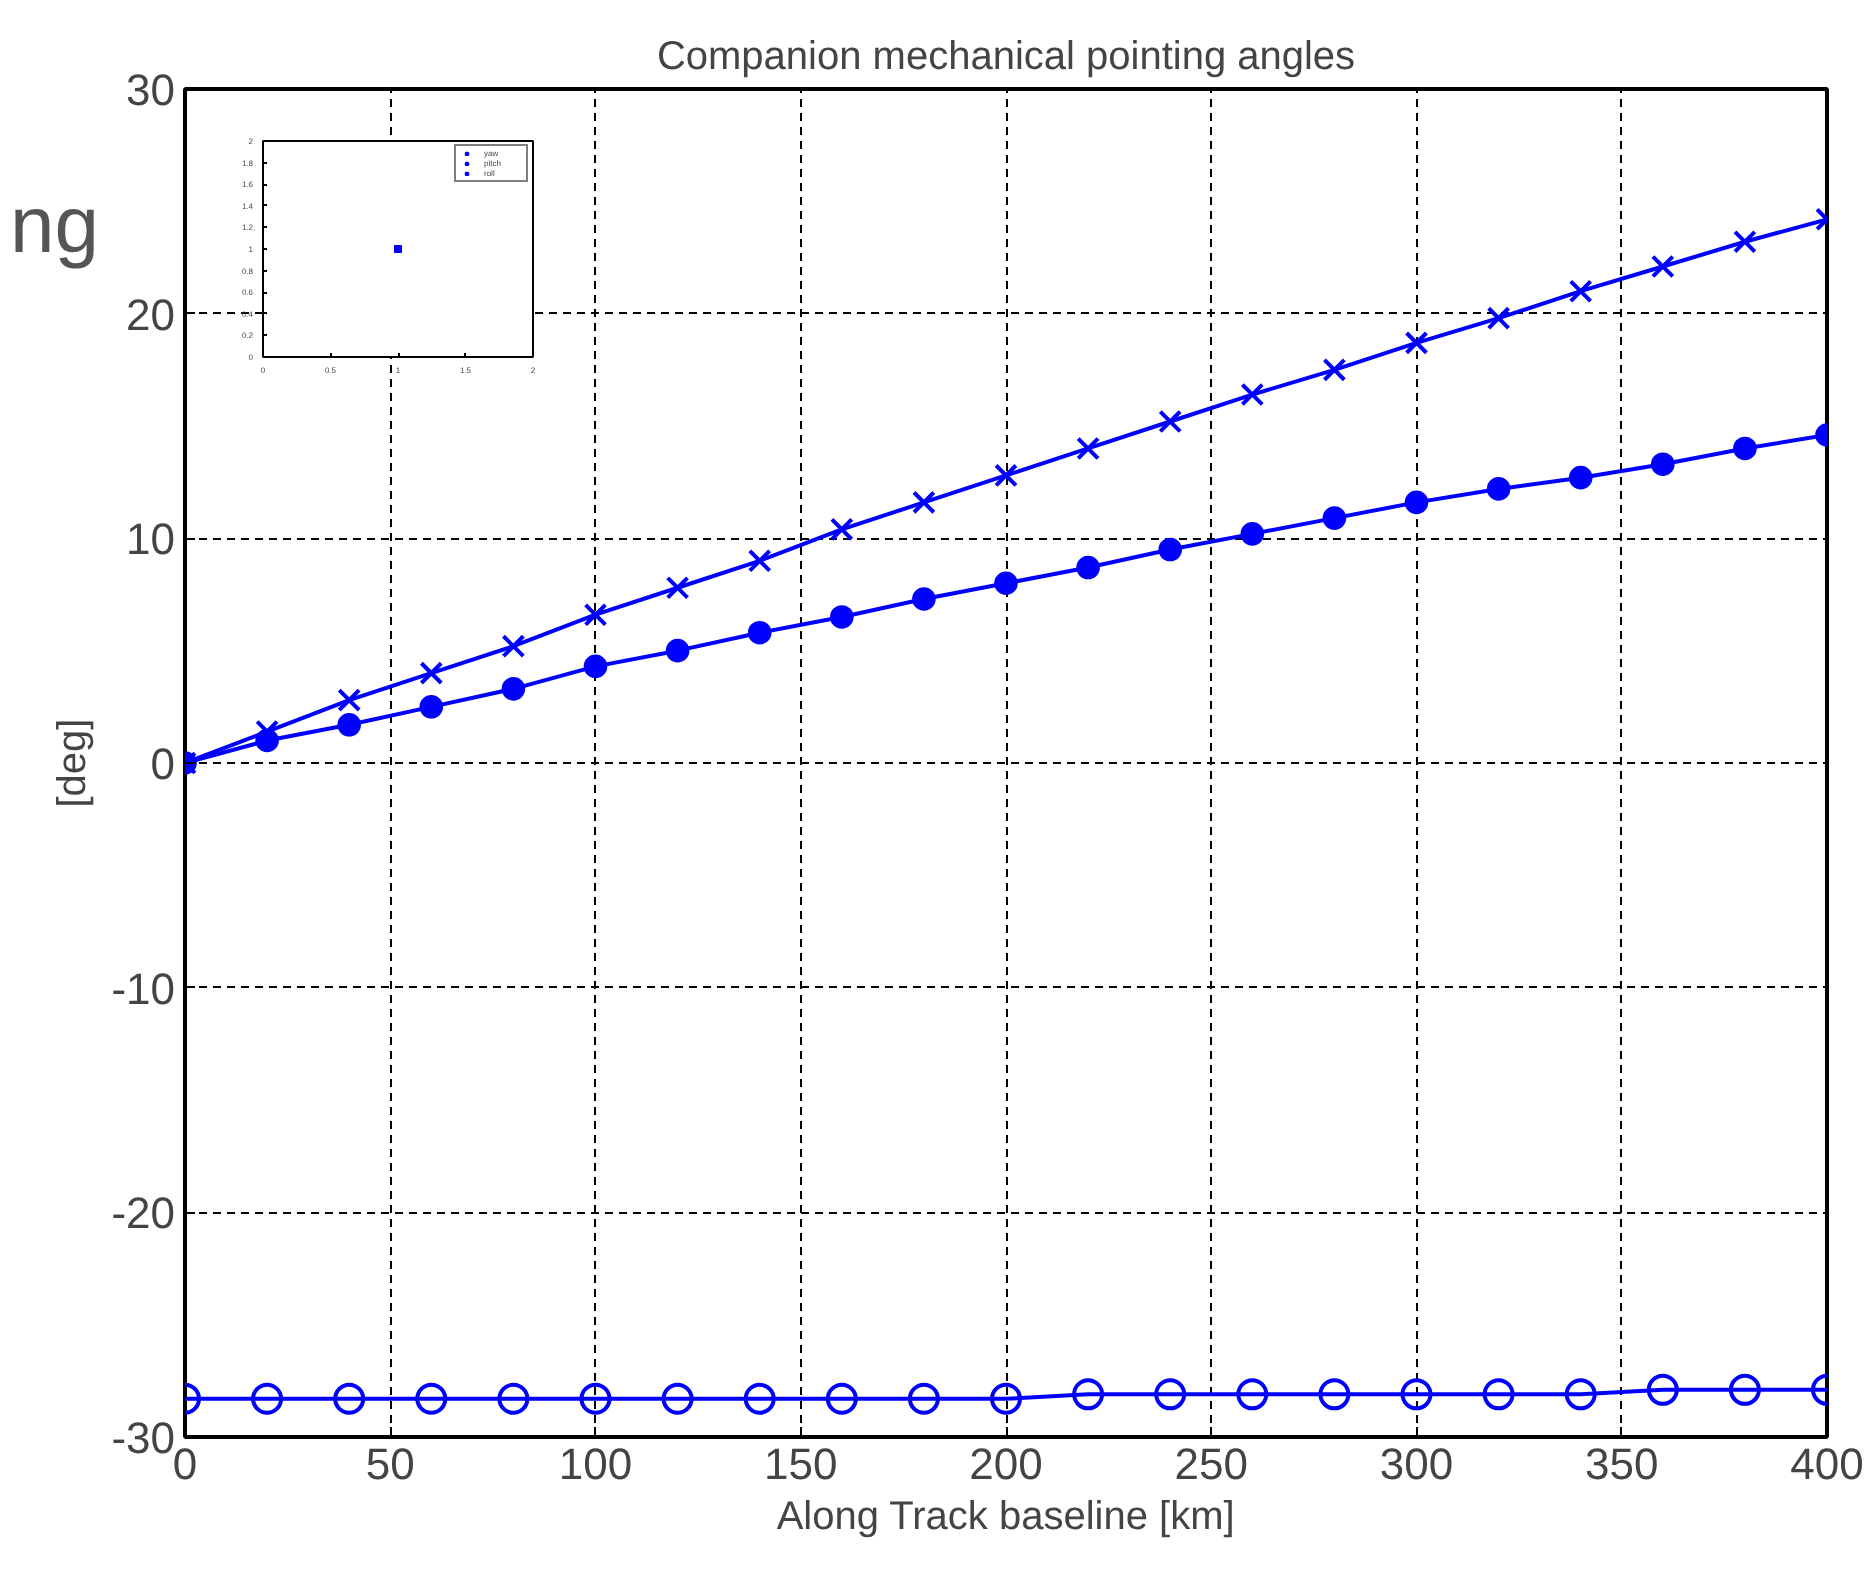 This screenshot has width=1872, height=1596. I want to click on y-tick-label: 30, so click(151, 90).